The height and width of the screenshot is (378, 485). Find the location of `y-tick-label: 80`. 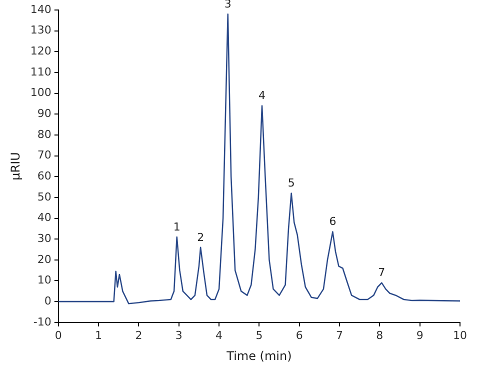

y-tick-label: 80 is located at coordinates (44, 134).